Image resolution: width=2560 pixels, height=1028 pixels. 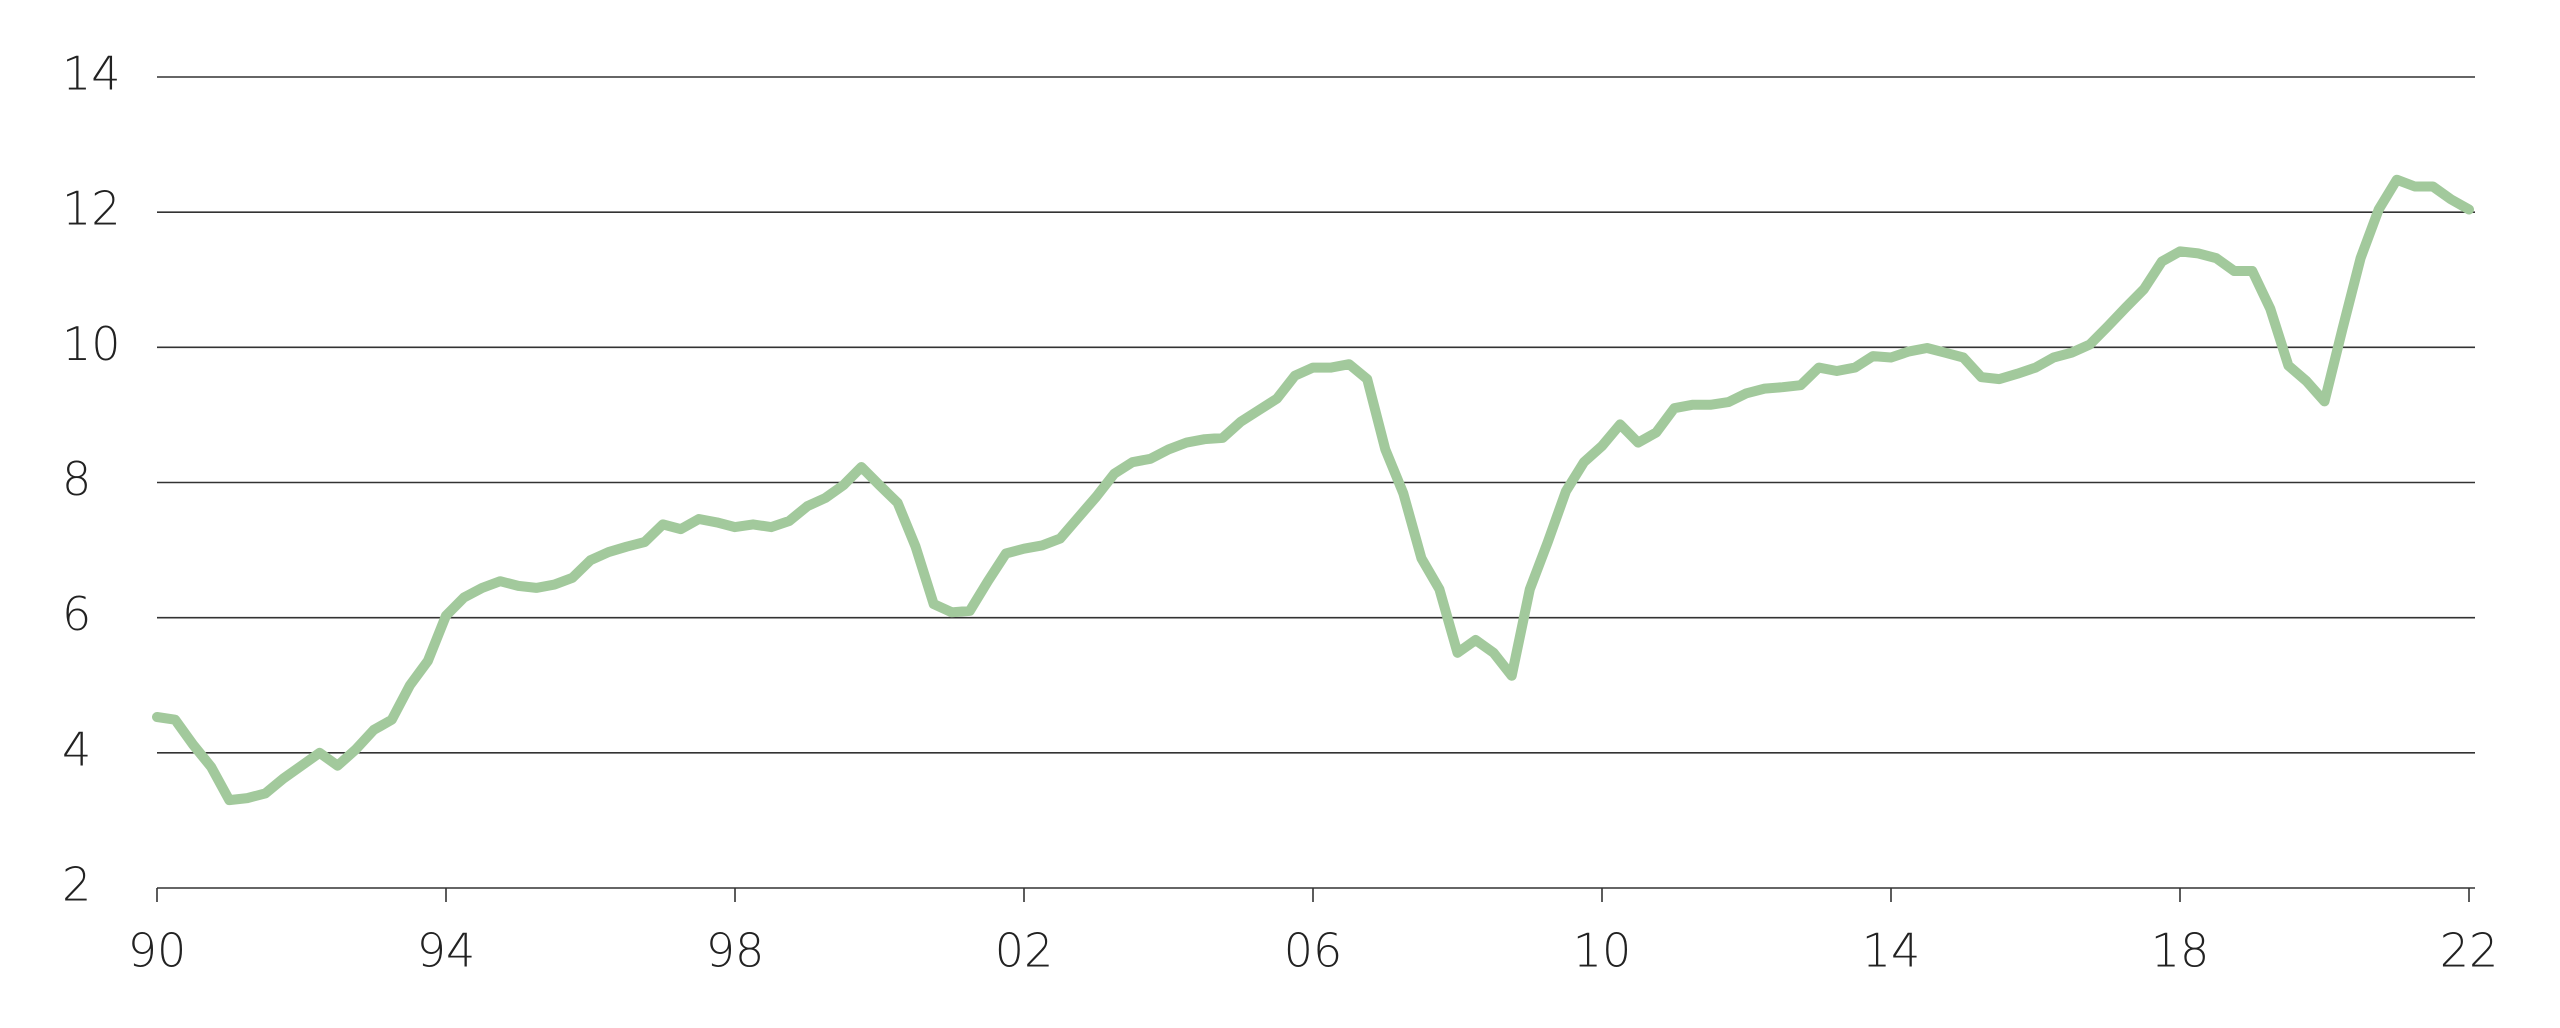 I want to click on y-tick-label: 12, so click(x=91, y=209).